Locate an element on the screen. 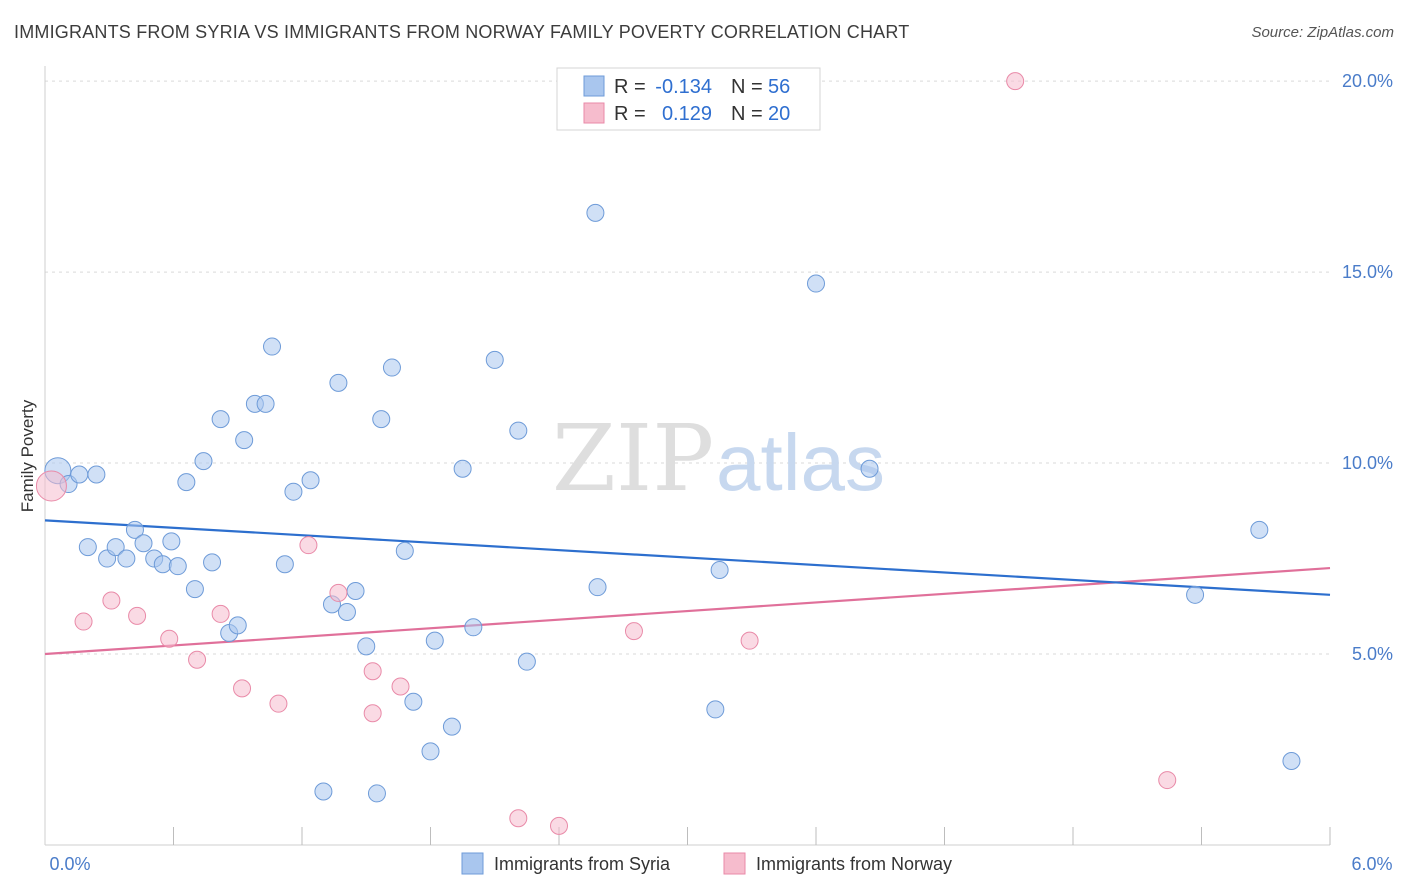  watermark-zip: ZIP is located at coordinates (633, 458).